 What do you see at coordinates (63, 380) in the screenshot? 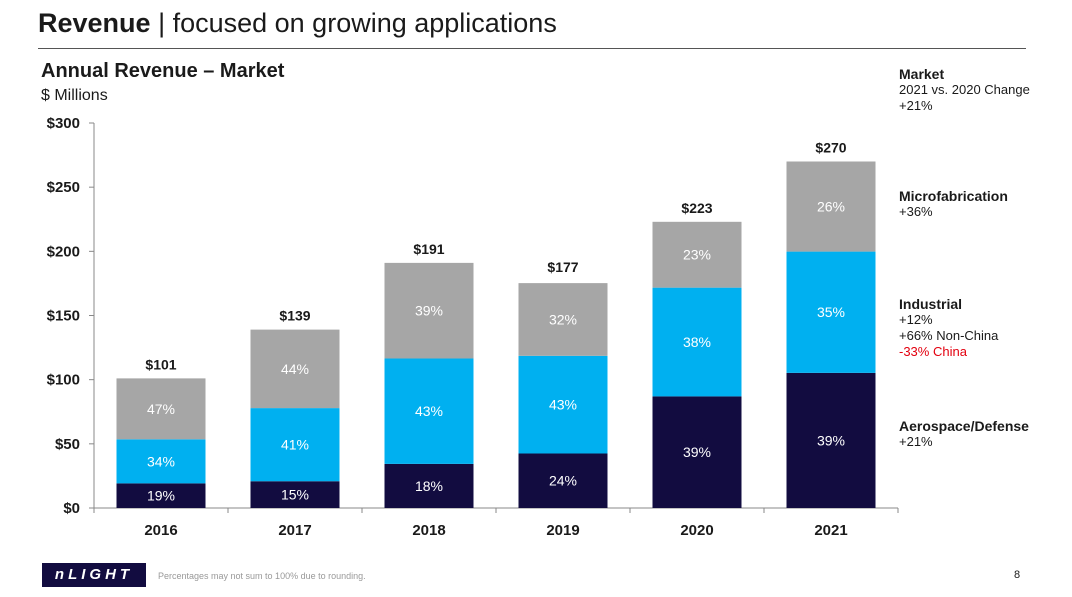
I see `y-tick-label: $100` at bounding box center [63, 380].